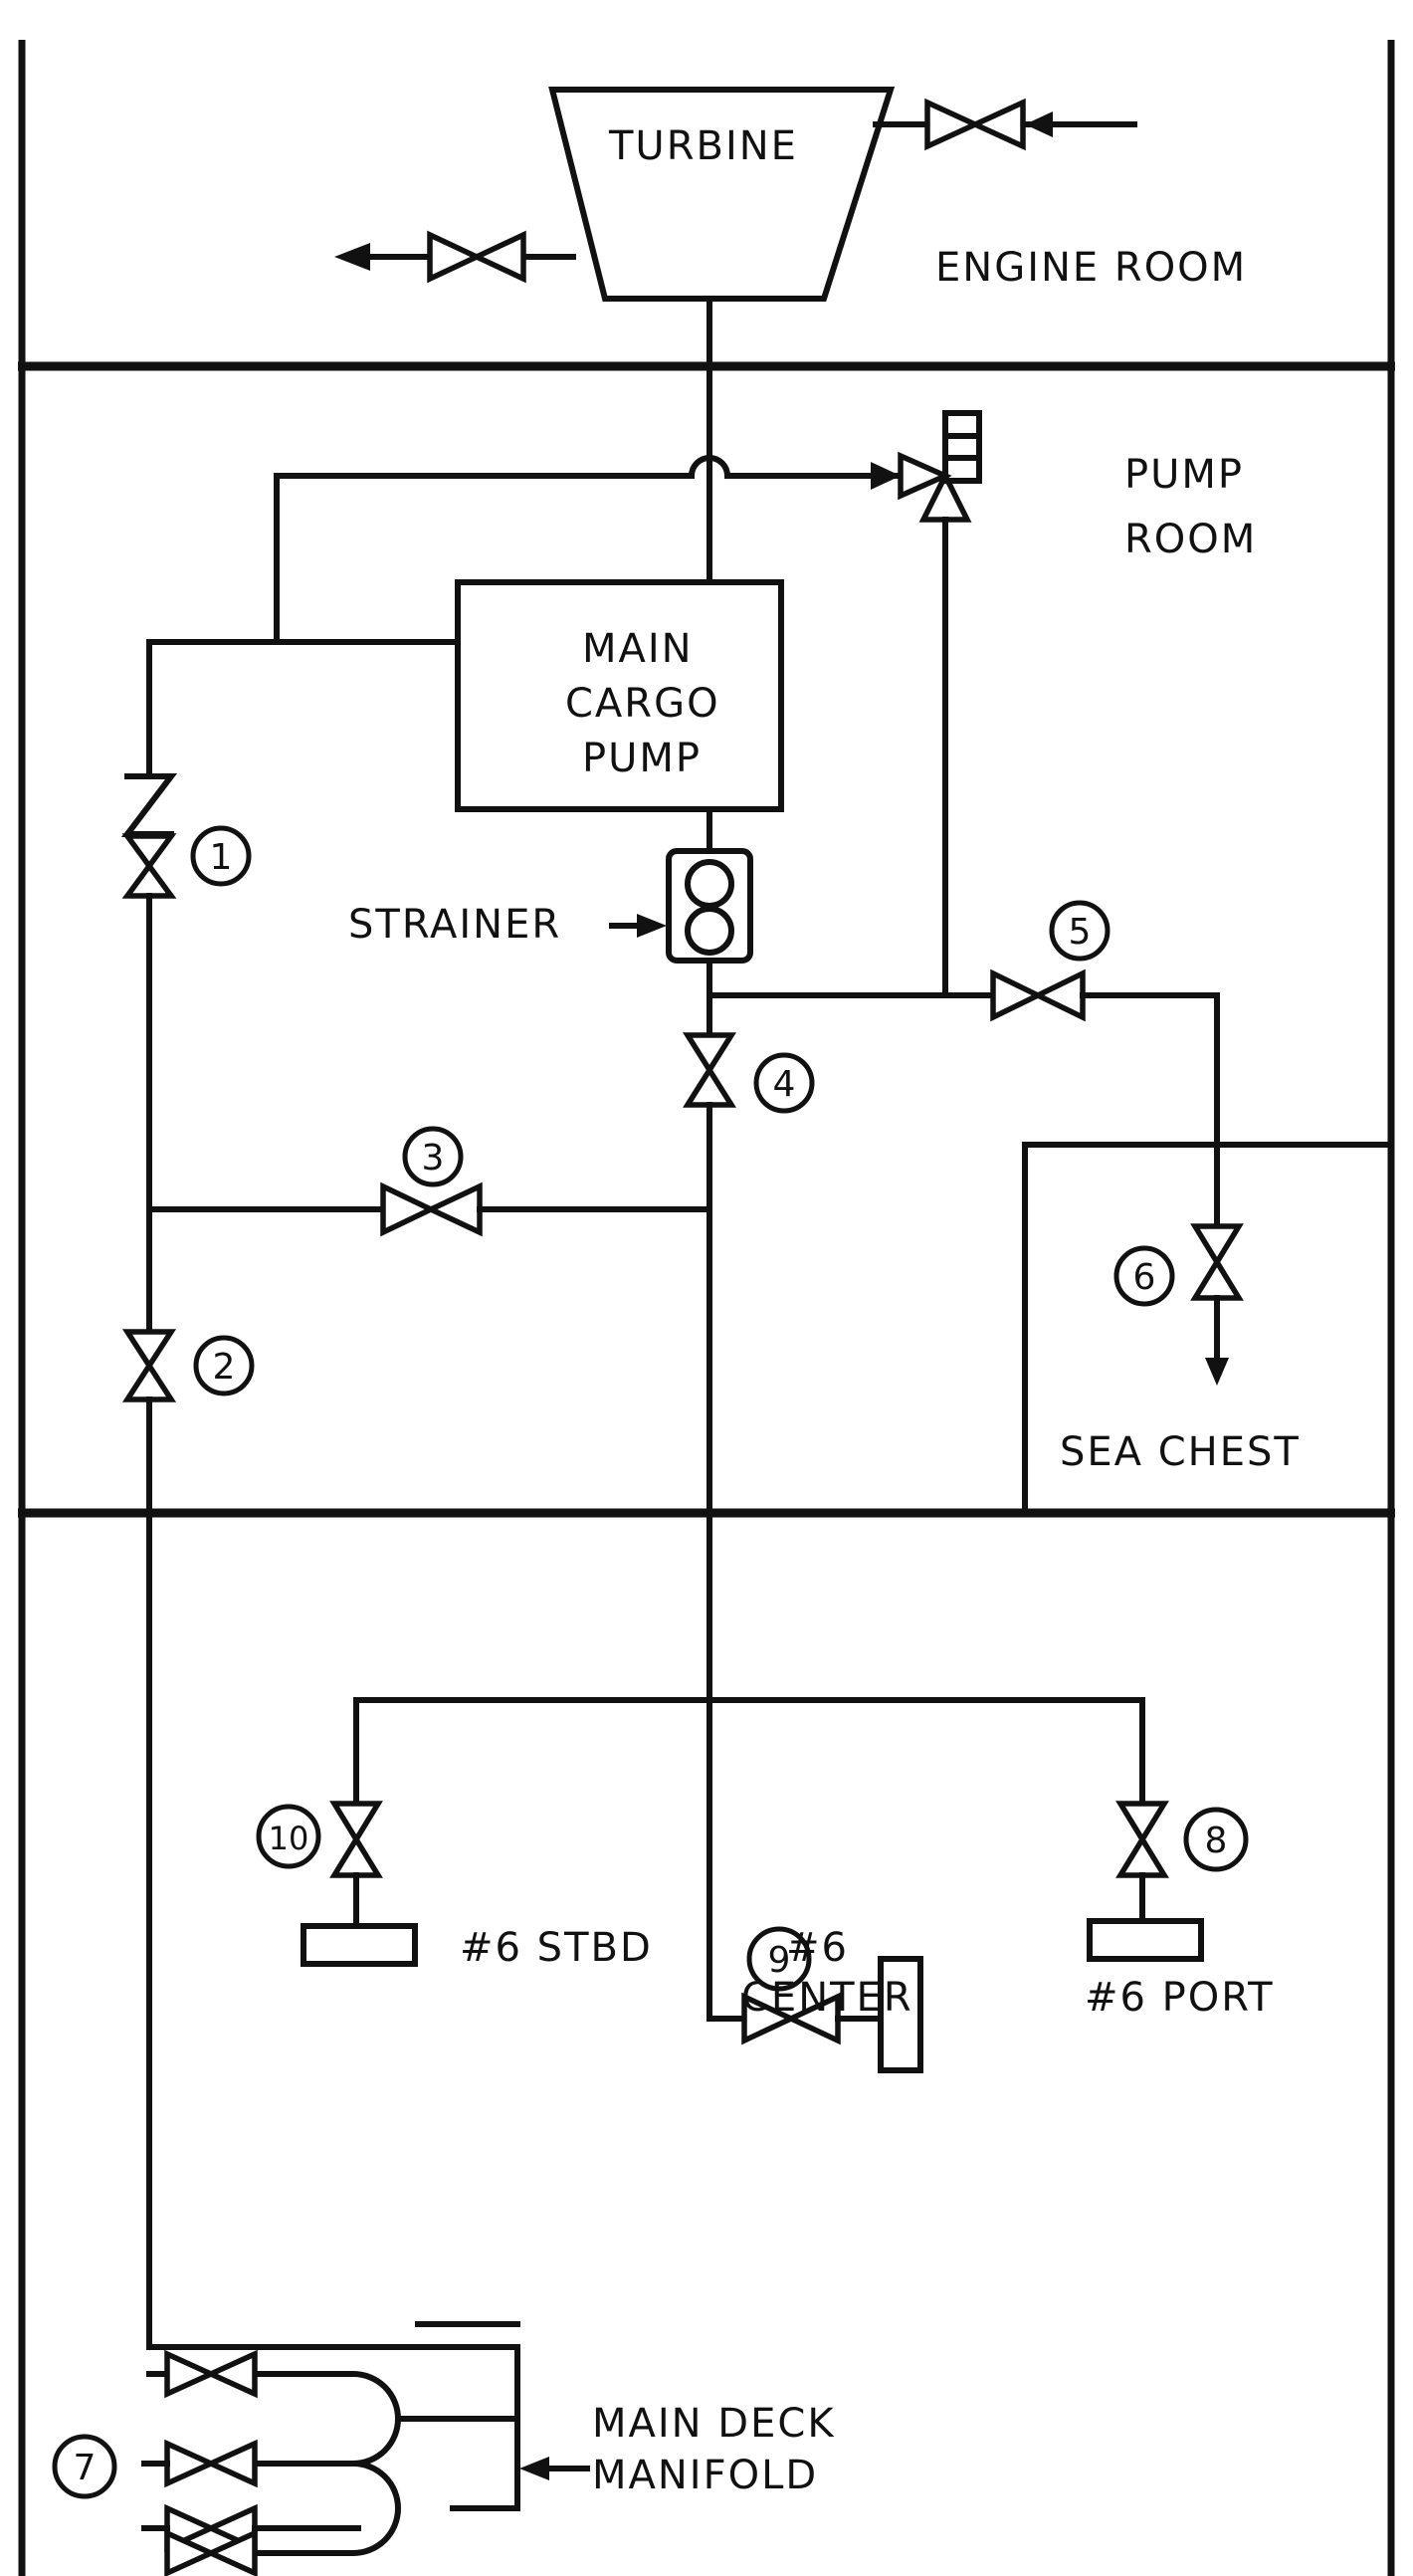 This screenshot has height=2576, width=1413. Describe the element at coordinates (305, 2508) in the screenshot. I see `manifold-branch-lower` at that location.